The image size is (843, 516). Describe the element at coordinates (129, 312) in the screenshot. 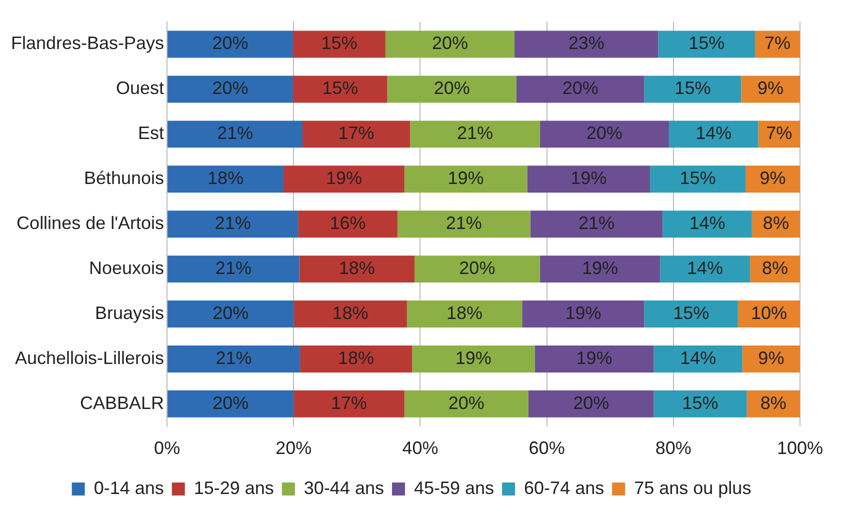

I see `y-tick-label: Bruaysis` at that location.